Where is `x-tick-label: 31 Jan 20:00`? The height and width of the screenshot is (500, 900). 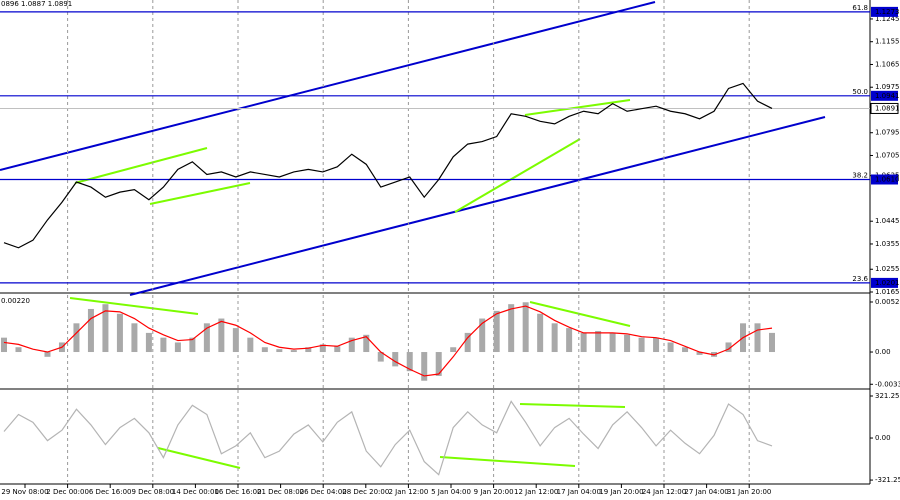 x-tick-label: 31 Jan 20:00 is located at coordinates (749, 492).